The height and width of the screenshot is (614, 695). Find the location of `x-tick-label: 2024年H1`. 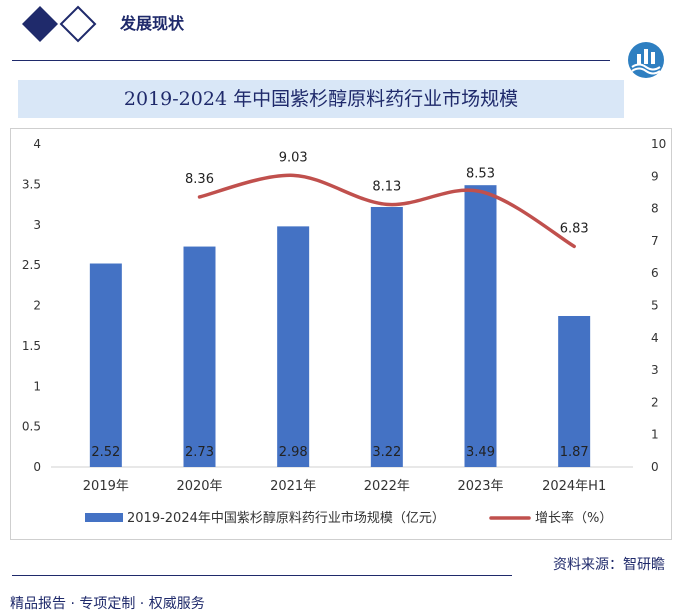

x-tick-label: 2024年H1 is located at coordinates (574, 486).